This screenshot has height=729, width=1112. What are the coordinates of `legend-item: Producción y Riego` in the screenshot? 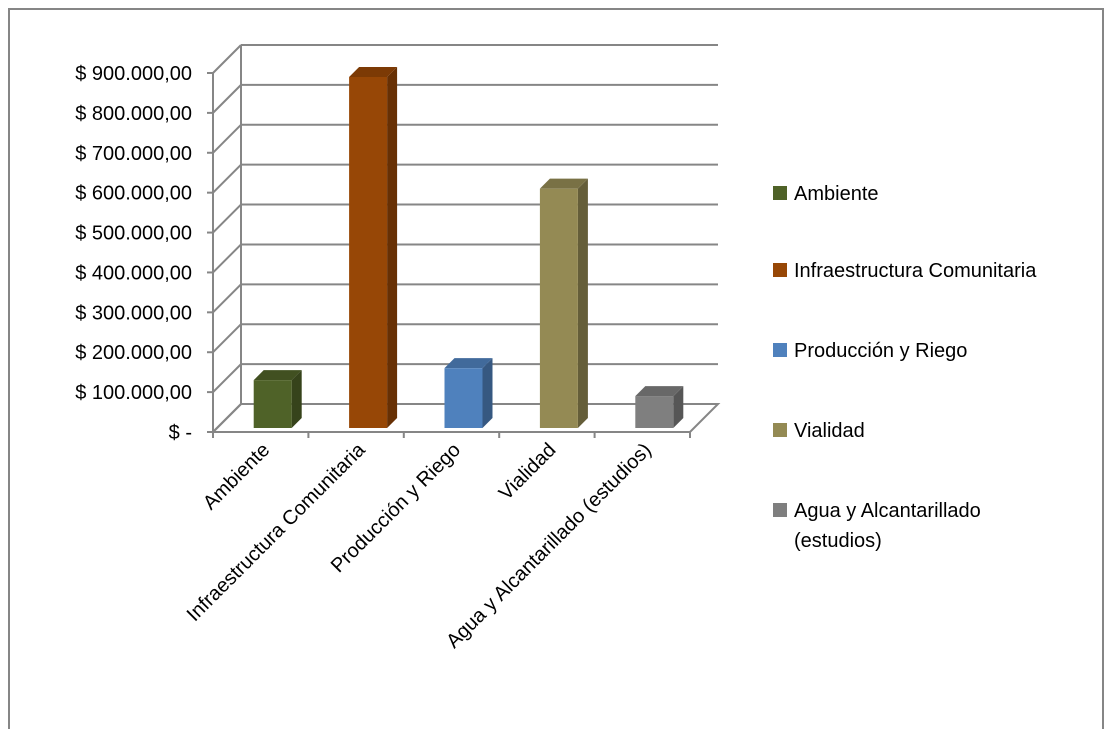 It's located at (870, 351).